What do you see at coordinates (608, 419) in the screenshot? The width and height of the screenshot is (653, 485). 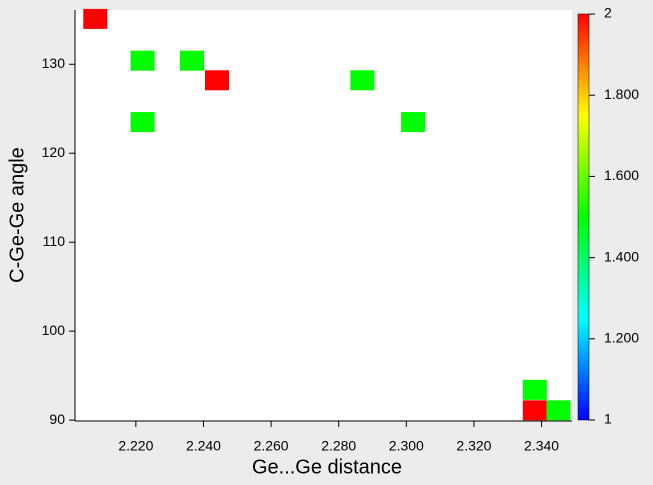 I see `colorbar-tick-label: 1` at bounding box center [608, 419].